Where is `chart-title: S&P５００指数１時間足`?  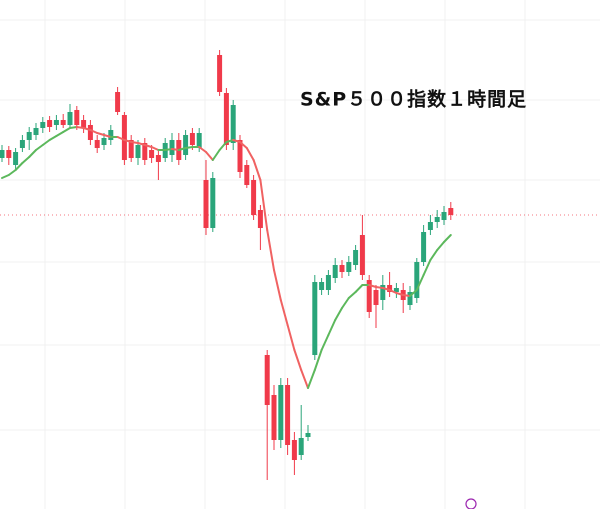 chart-title: S&P５００指数１時間足 is located at coordinates (413, 99).